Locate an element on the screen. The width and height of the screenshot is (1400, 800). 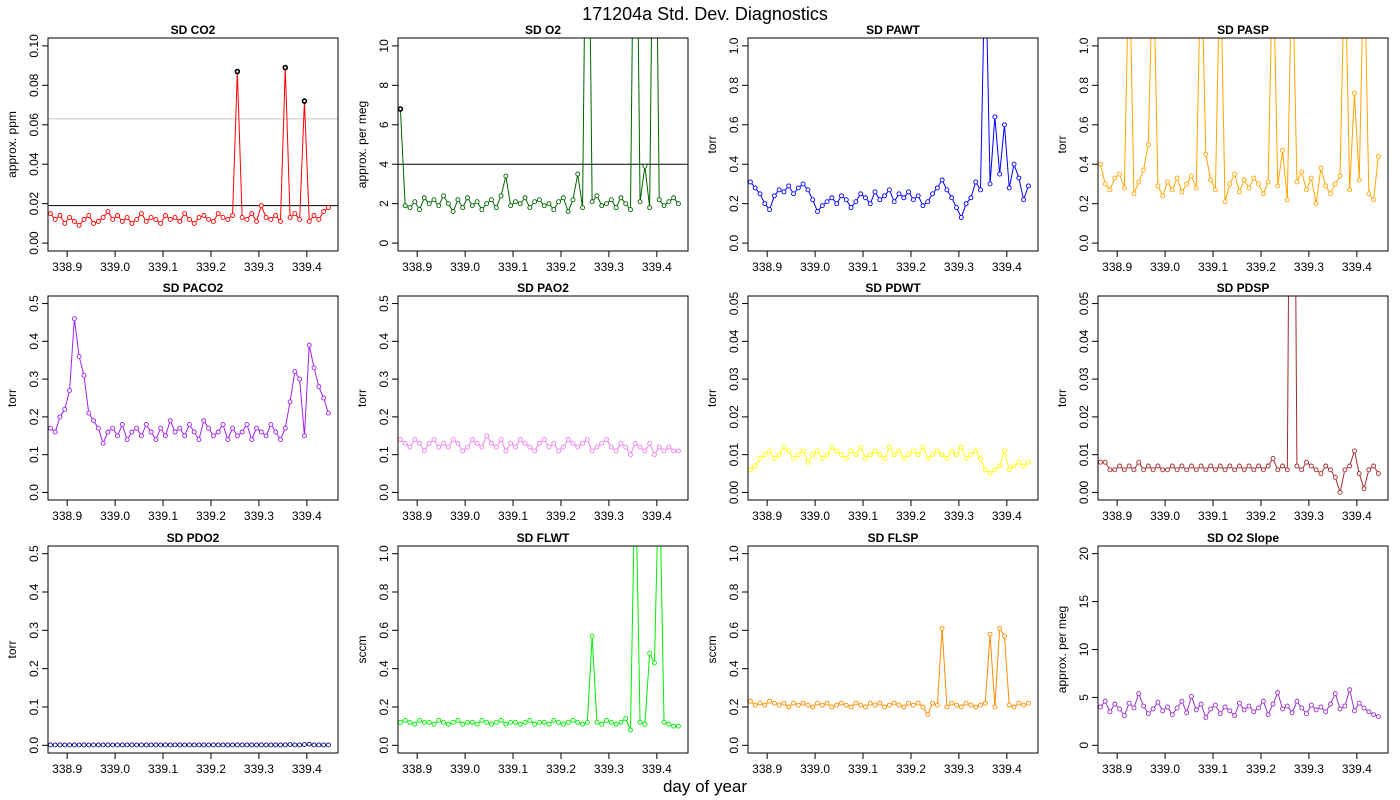
x-tick-label: 338.9 is located at coordinates (417, 769).